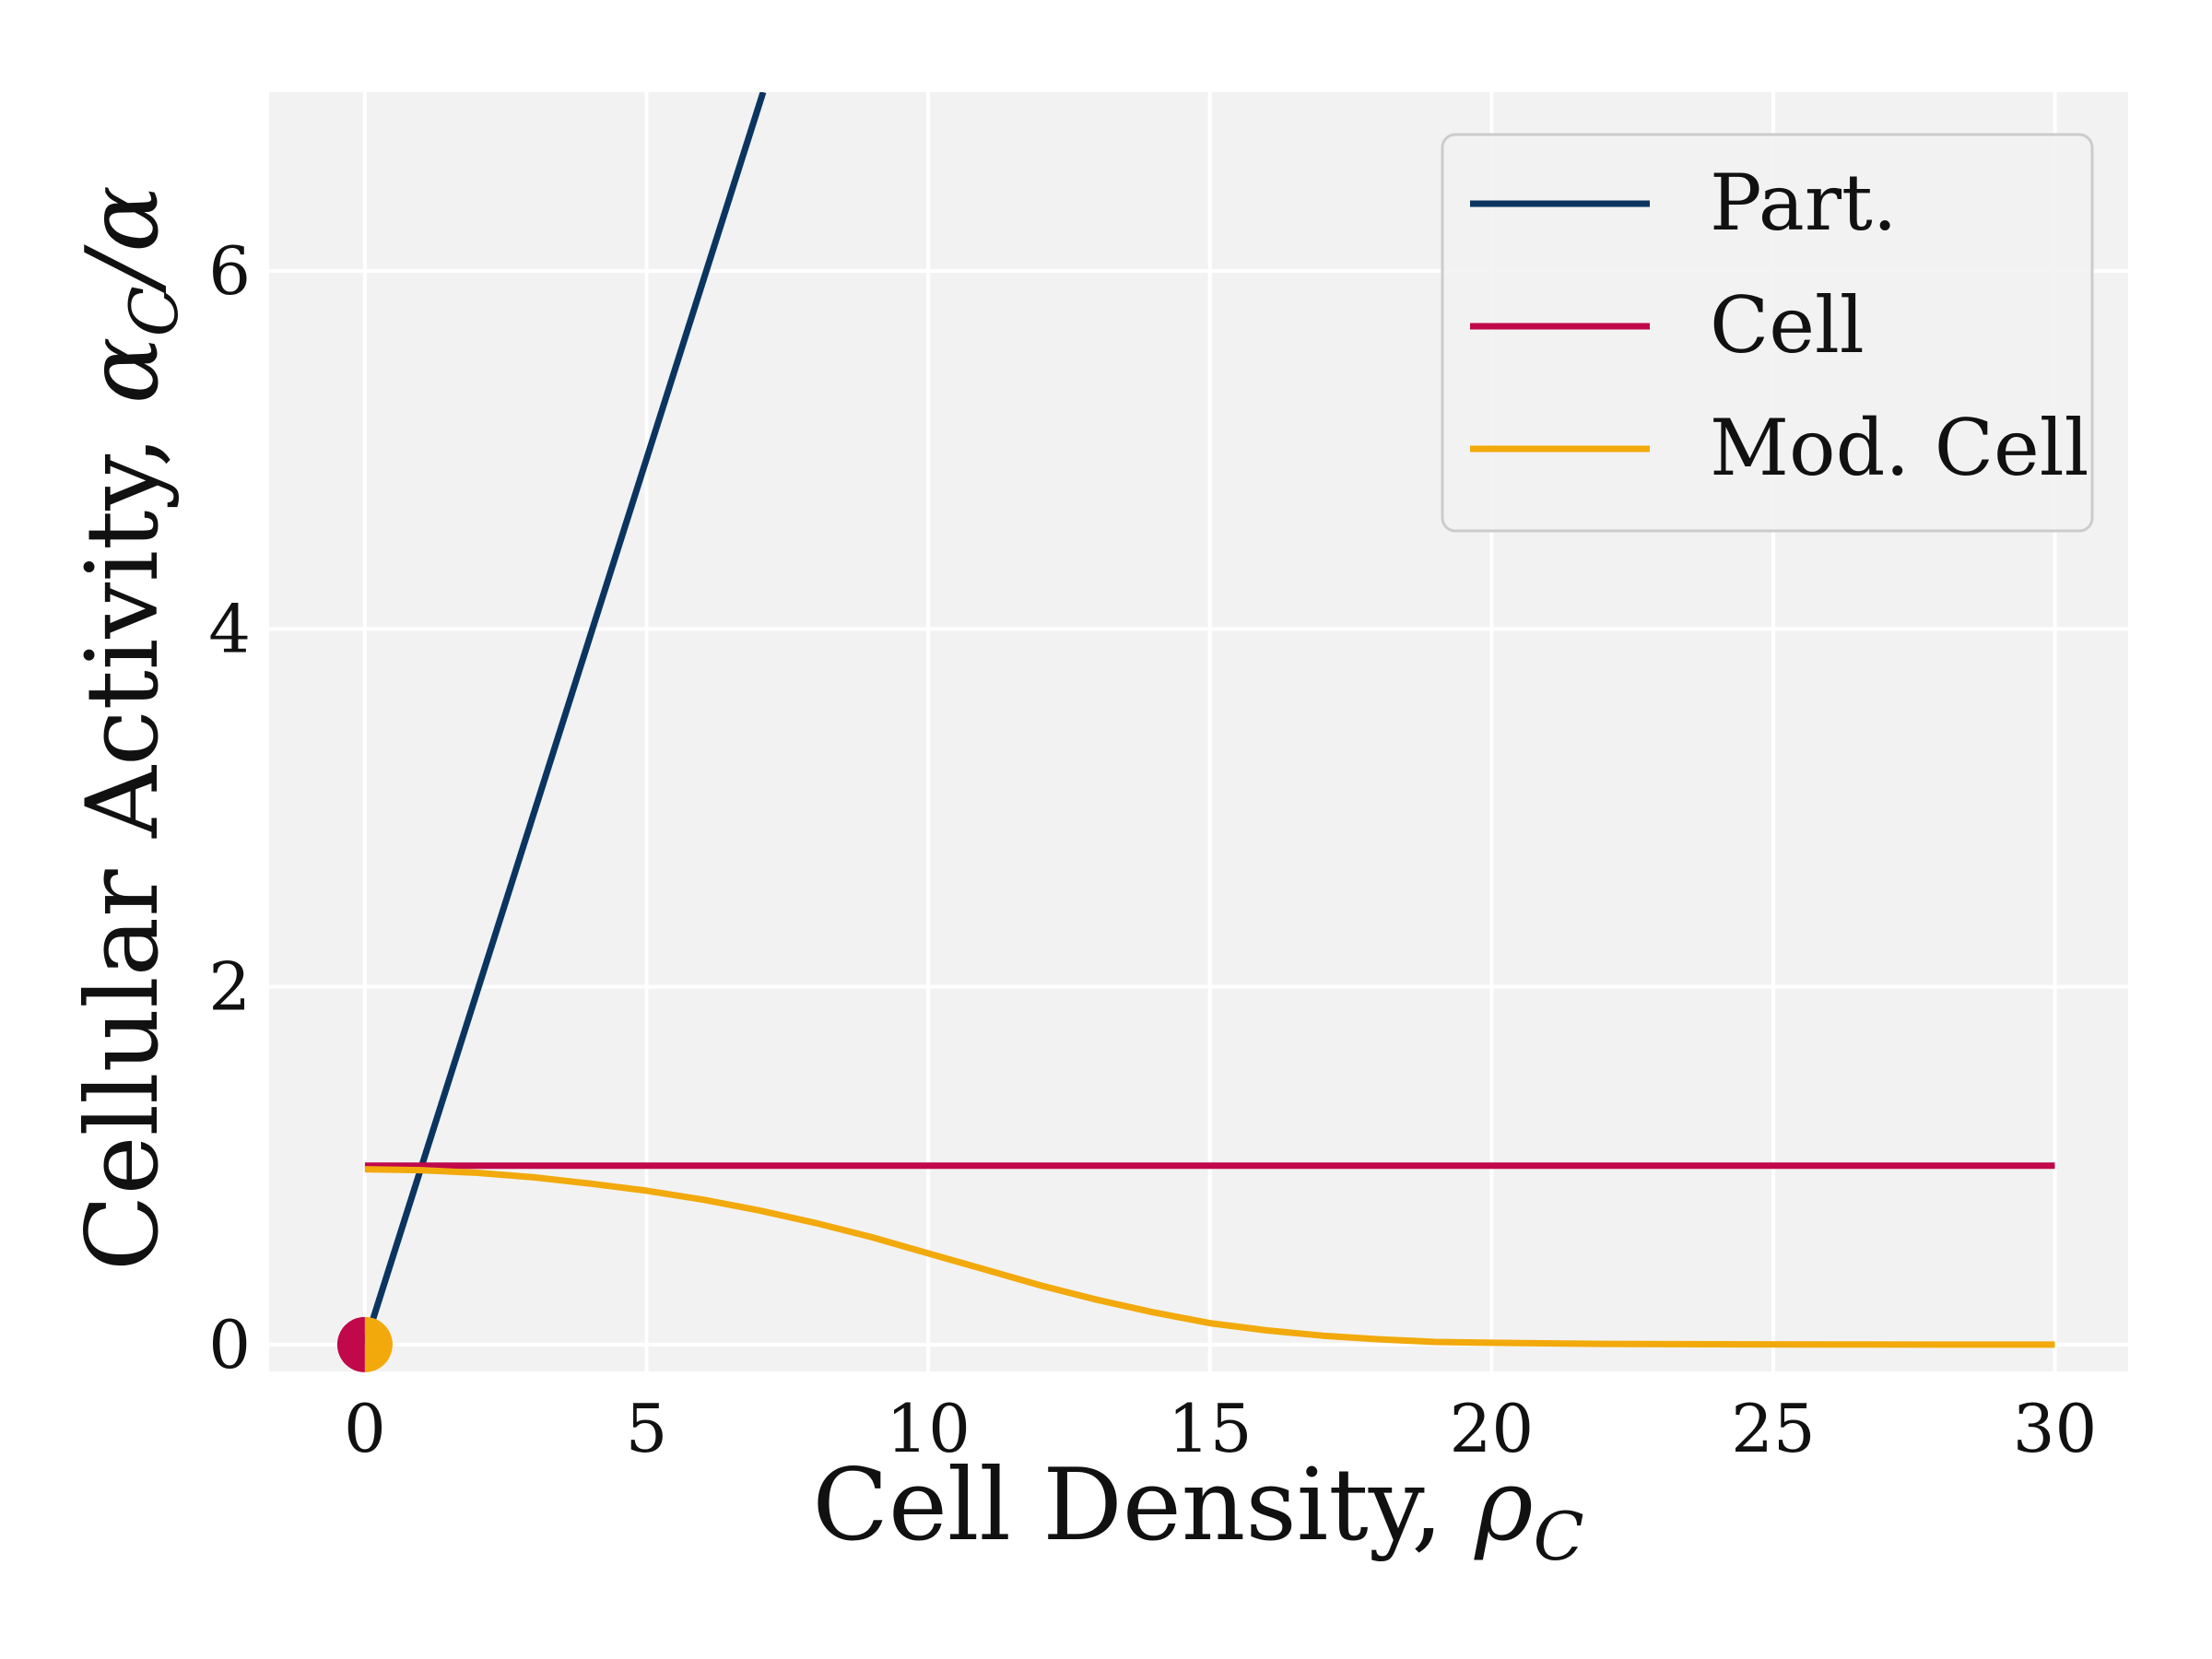 The image size is (2212, 1659). Describe the element at coordinates (647, 1428) in the screenshot. I see `x-tick-label: 5` at that location.